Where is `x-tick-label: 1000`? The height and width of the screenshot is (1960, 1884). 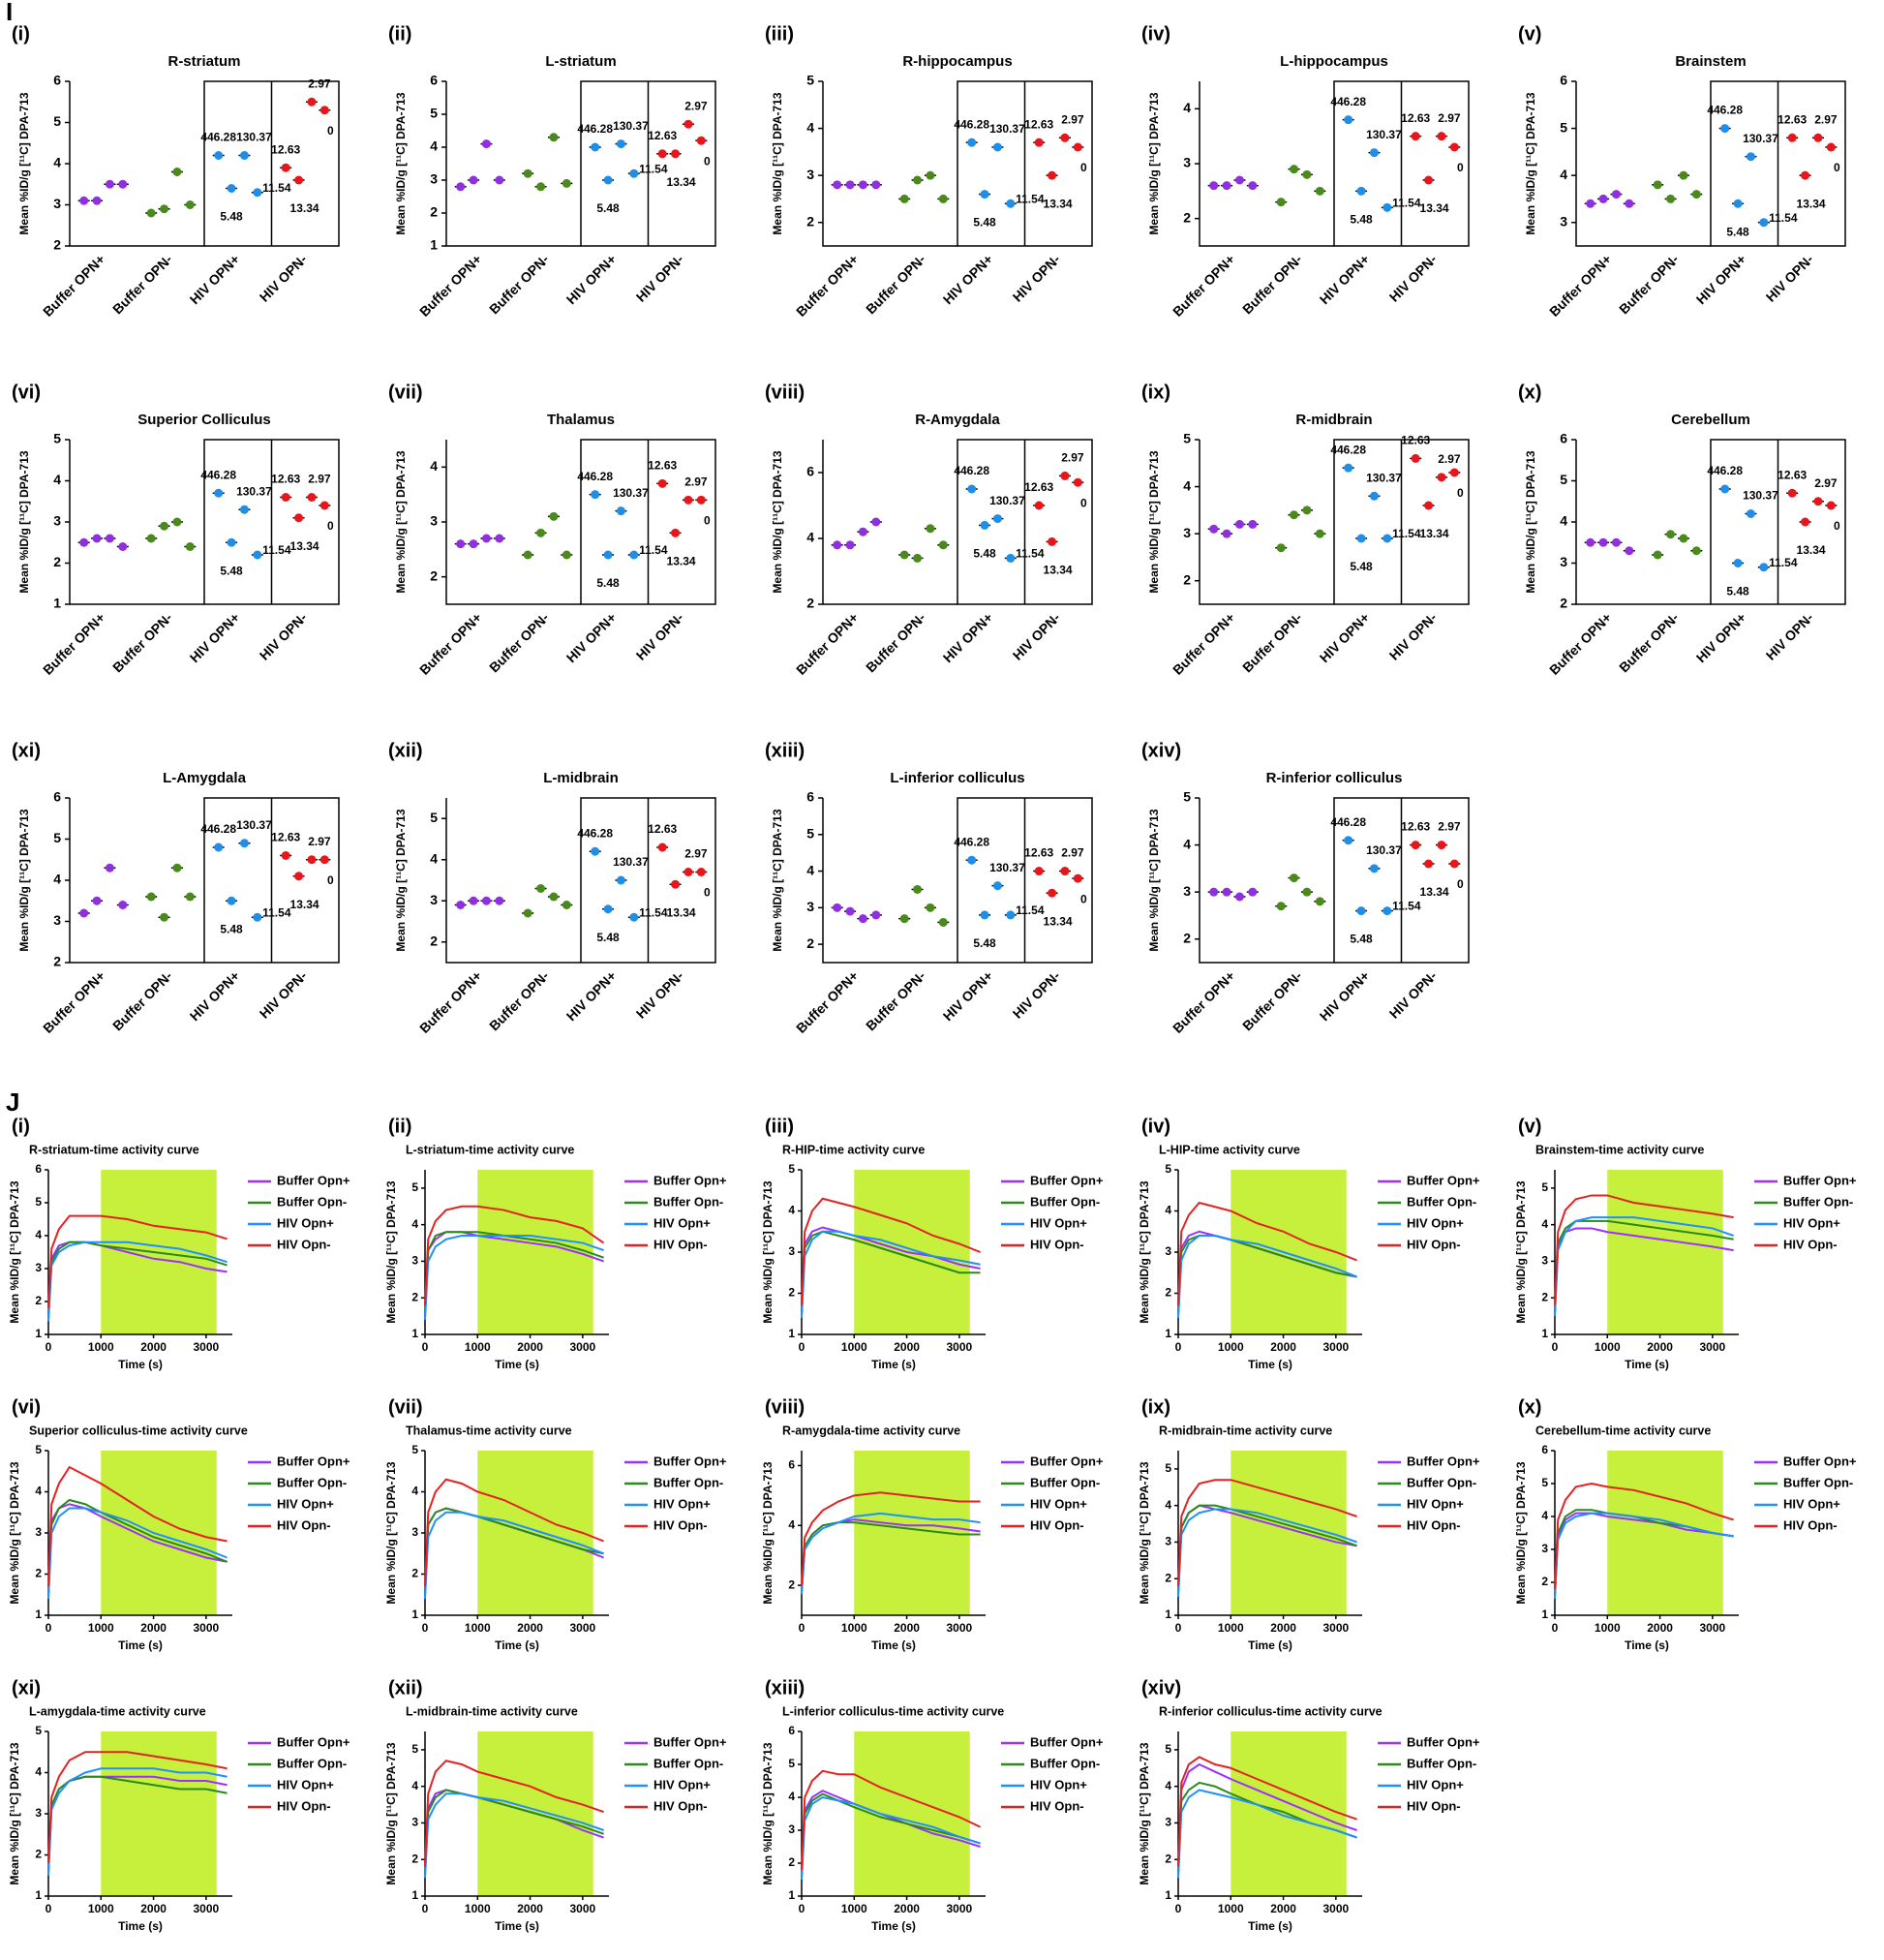 x-tick-label: 1000 is located at coordinates (1231, 1347).